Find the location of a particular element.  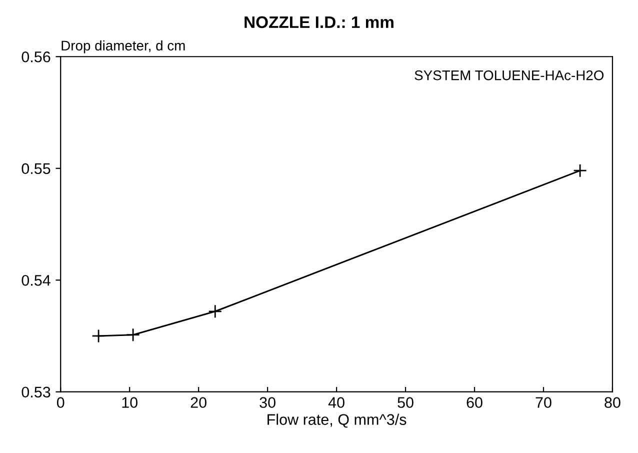

x-tick-label: 40 is located at coordinates (336, 402).